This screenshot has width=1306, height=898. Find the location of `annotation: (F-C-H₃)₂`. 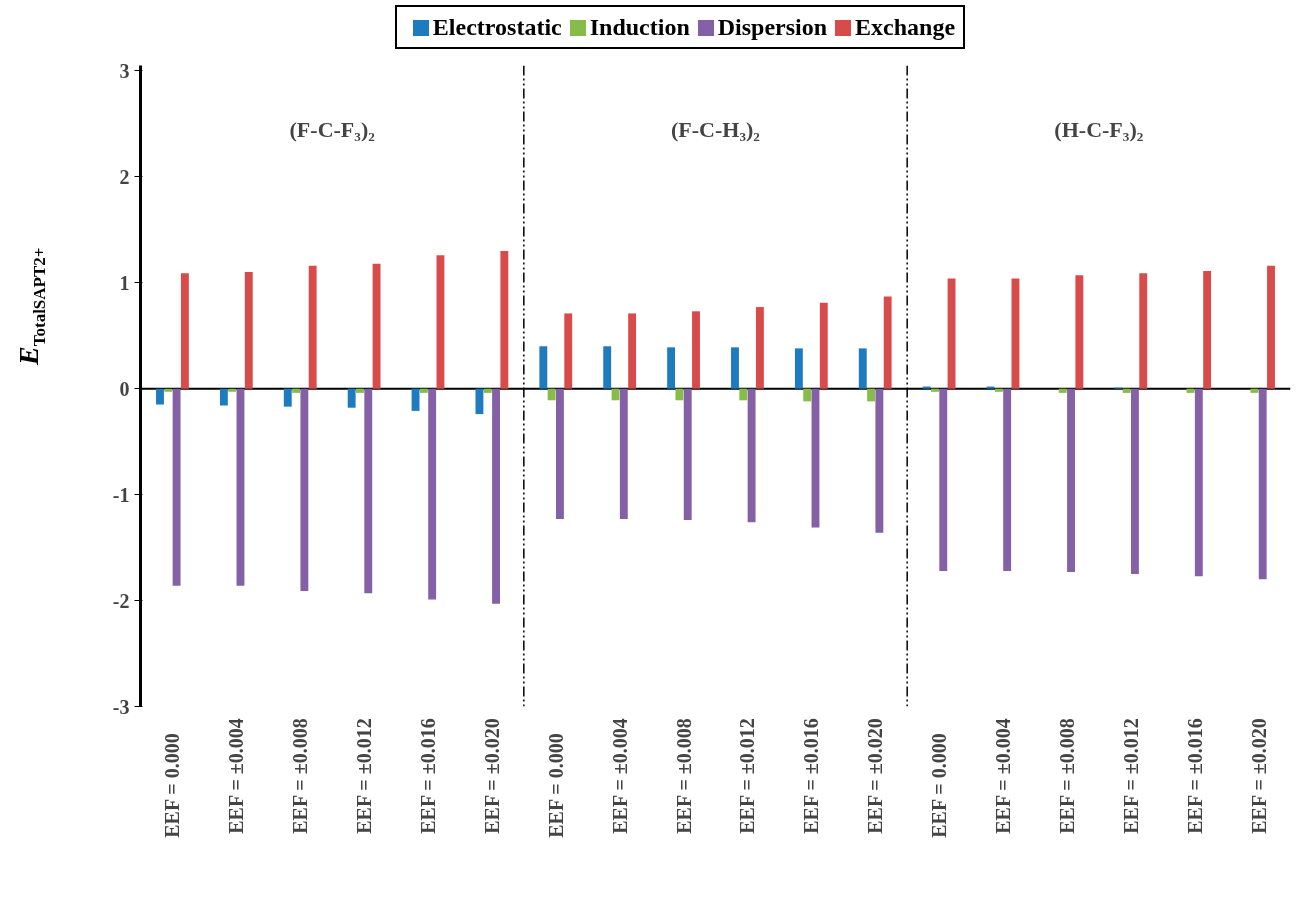

annotation: (F-C-H₃)₂ is located at coordinates (716, 129).